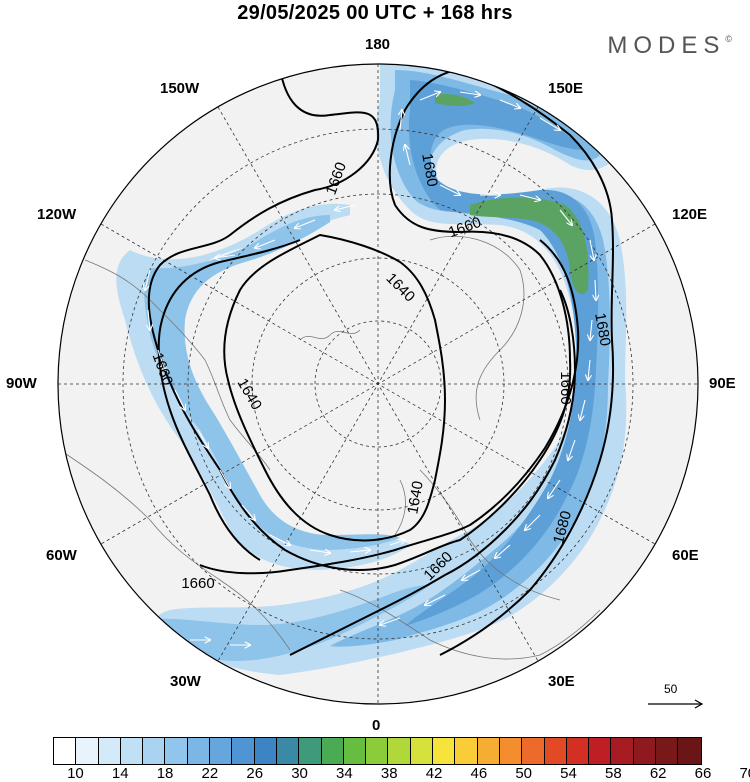 The width and height of the screenshot is (750, 782). Describe the element at coordinates (728, 39) in the screenshot. I see `copyright-mark: ©` at that location.